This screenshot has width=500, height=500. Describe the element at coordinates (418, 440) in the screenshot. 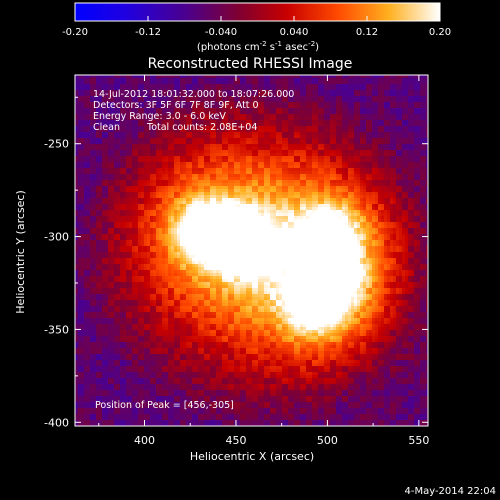

I see `x-tick-label: 550` at that location.